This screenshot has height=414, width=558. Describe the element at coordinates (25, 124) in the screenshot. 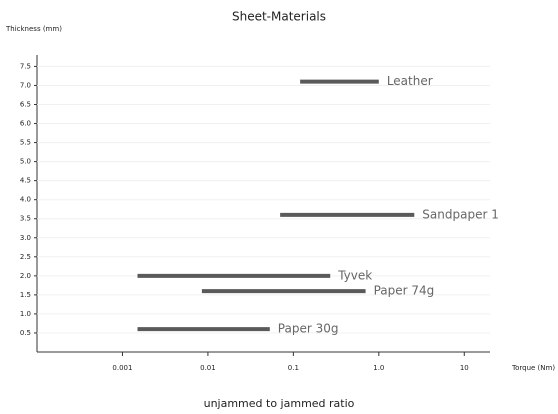

I see `y-tick-label: 6.0` at that location.